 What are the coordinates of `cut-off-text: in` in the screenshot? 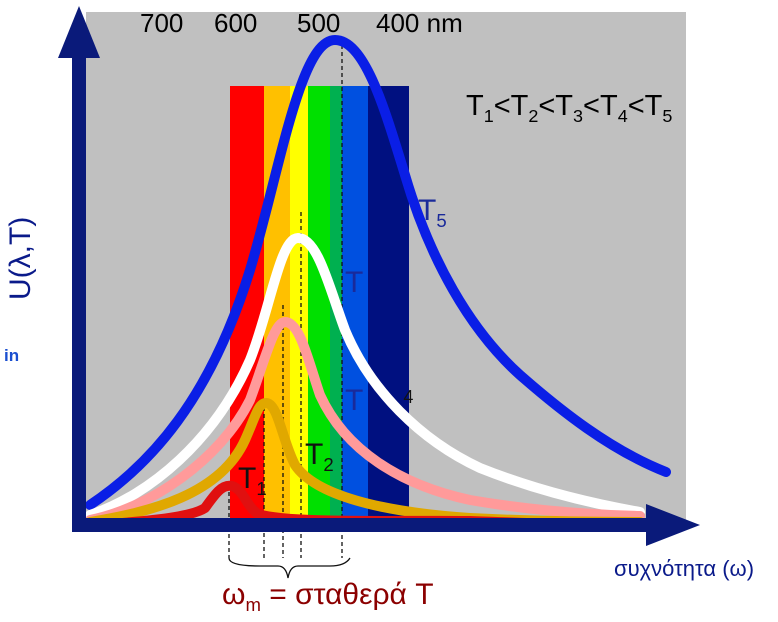 It's located at (12, 355).